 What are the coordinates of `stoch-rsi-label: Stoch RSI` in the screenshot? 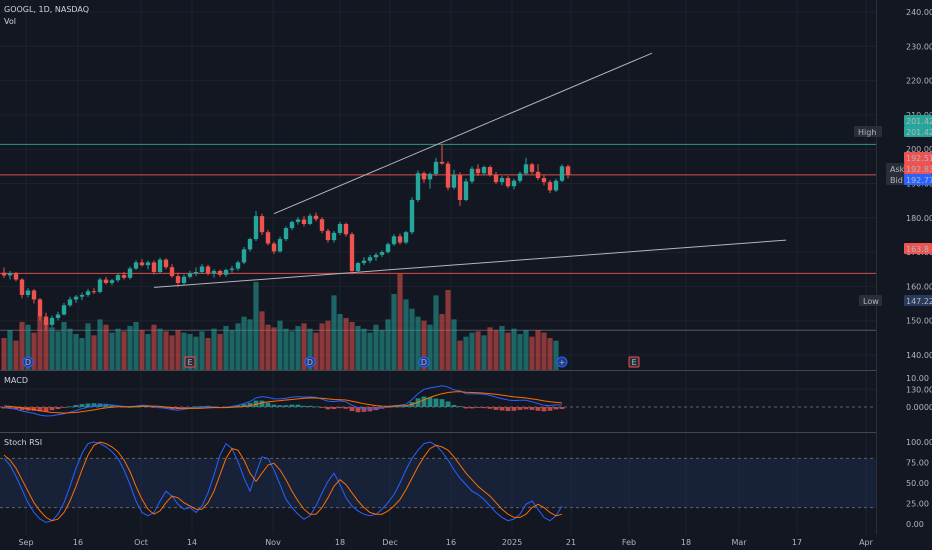 It's located at (23, 442).